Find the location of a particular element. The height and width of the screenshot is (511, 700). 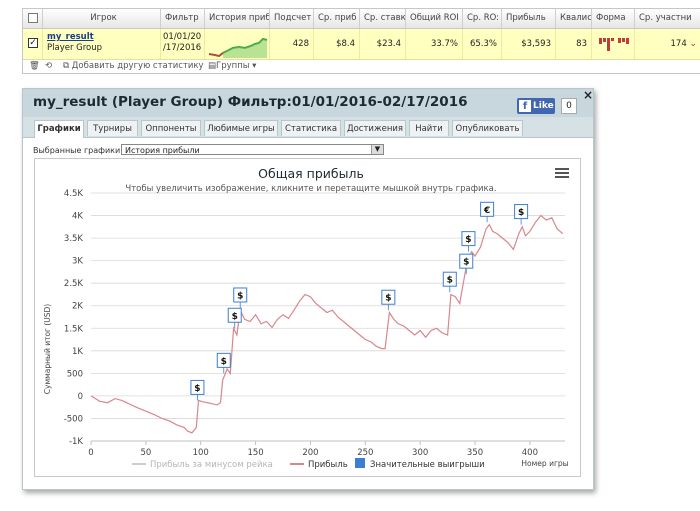

facebook-like-button: f Like is located at coordinates (536, 106).